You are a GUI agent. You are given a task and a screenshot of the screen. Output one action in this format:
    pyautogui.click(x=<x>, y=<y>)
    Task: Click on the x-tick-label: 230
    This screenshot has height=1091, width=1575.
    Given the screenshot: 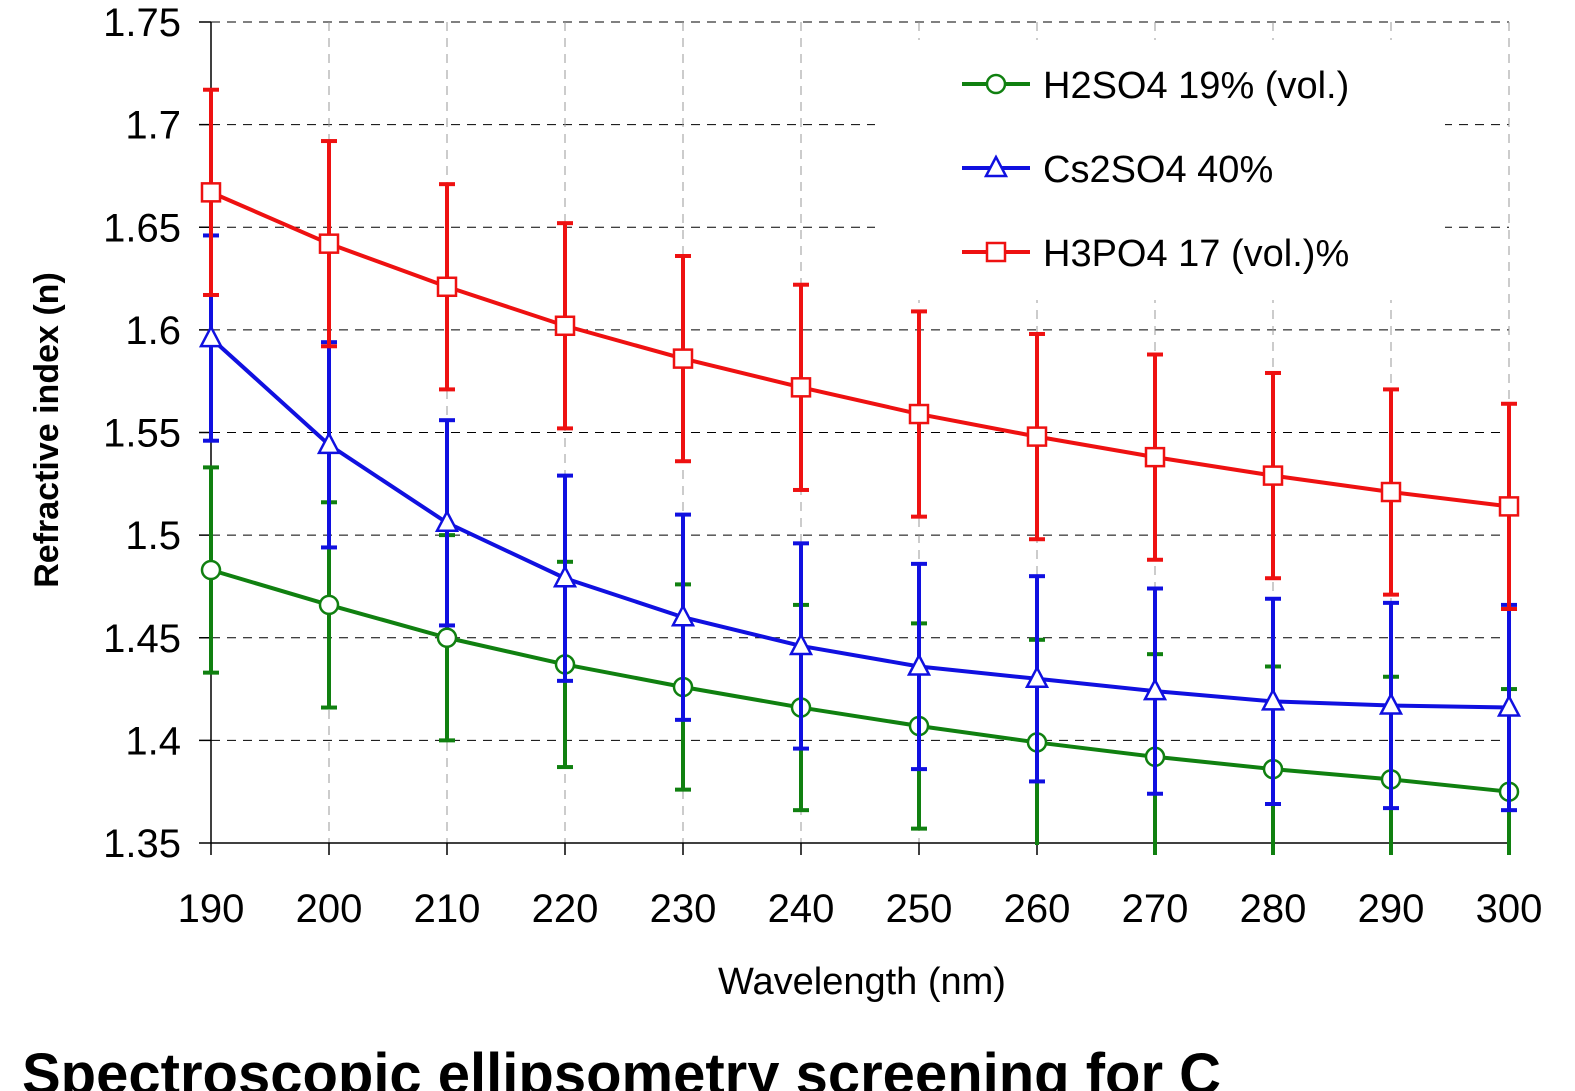 What is the action you would take?
    pyautogui.click(x=683, y=909)
    